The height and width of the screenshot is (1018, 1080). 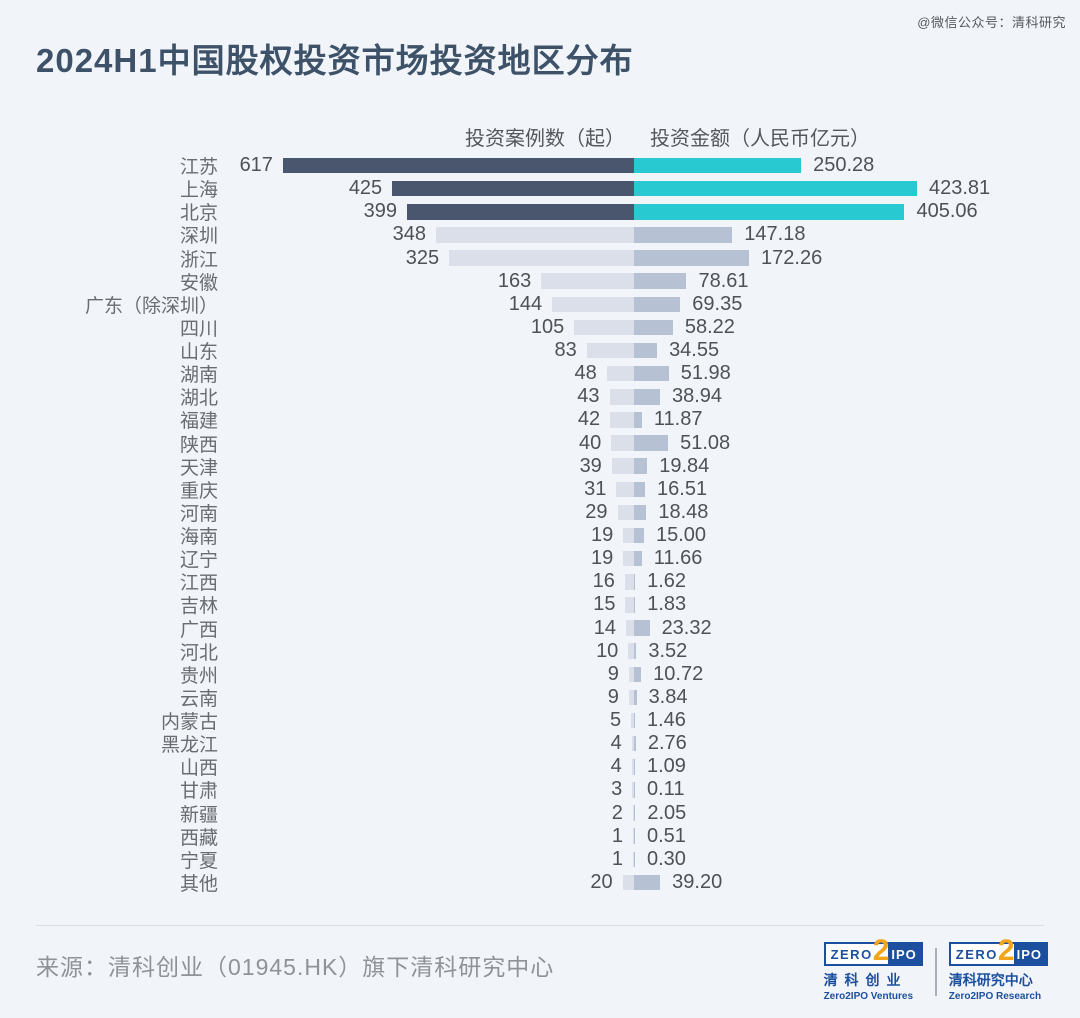 I want to click on region-label: 新疆, so click(x=198, y=815).